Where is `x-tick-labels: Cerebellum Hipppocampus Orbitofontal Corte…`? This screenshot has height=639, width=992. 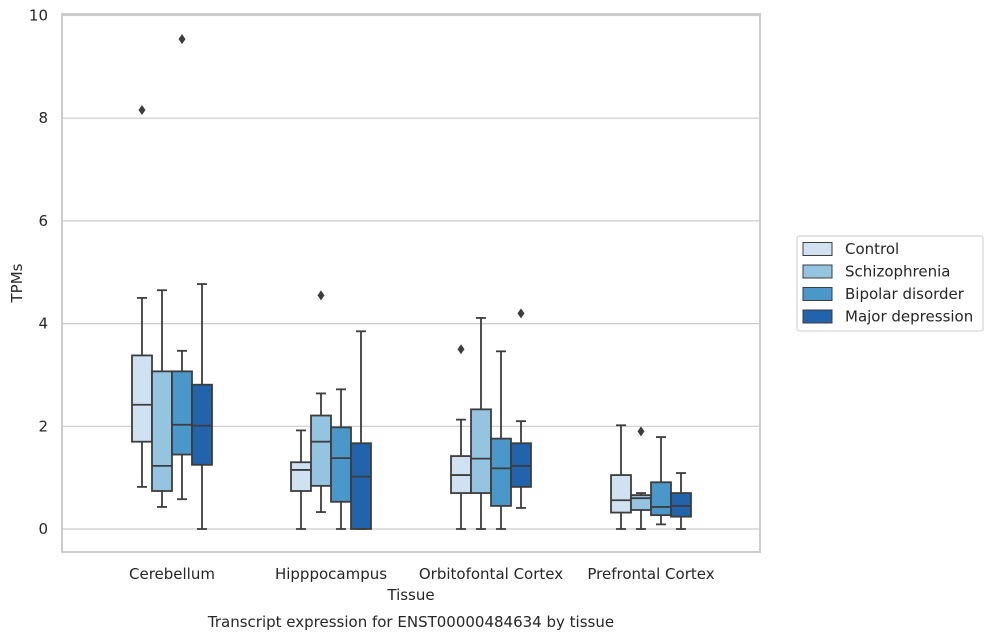
x-tick-labels: Cerebellum Hipppocampus Orbitofontal Corte… is located at coordinates (422, 574).